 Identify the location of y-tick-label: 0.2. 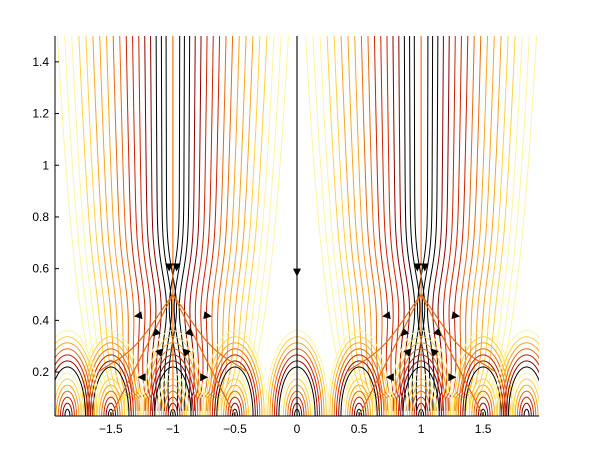
(40, 372).